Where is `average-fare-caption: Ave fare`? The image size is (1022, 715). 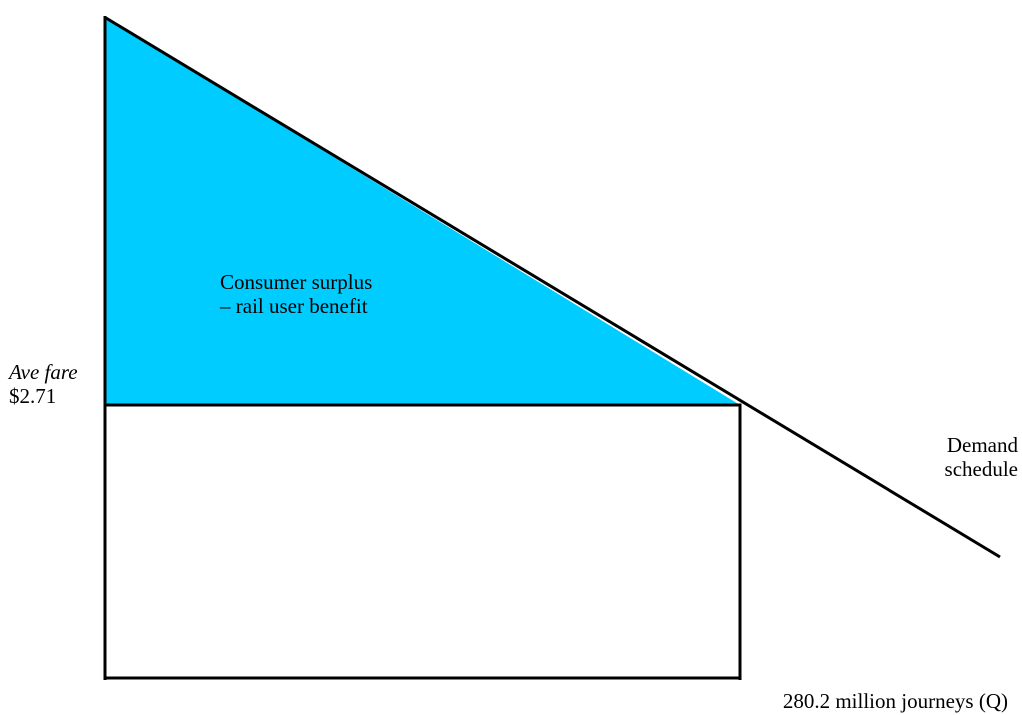
average-fare-caption: Ave fare is located at coordinates (43, 372).